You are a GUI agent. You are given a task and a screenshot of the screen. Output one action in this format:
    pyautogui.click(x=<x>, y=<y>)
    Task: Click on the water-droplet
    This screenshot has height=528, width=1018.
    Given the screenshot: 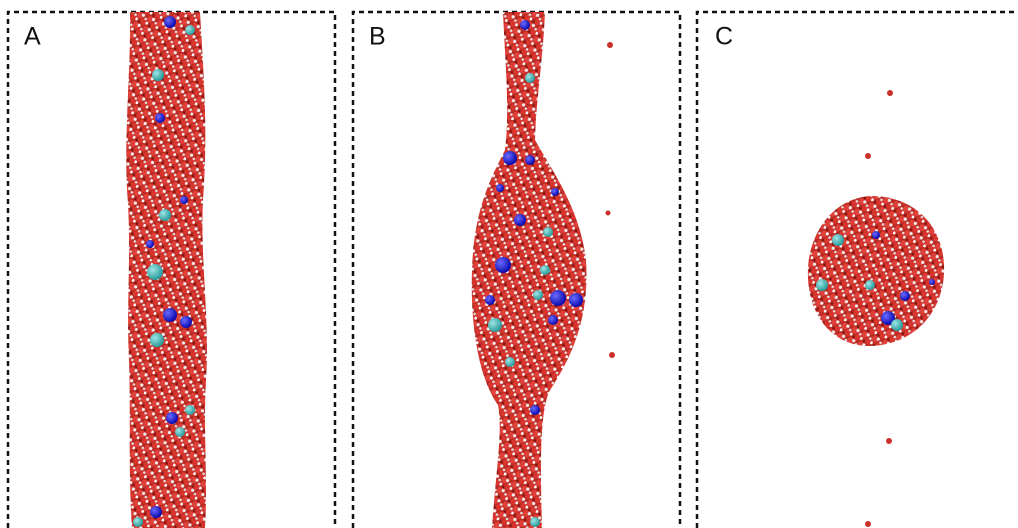 What is the action you would take?
    pyautogui.click(x=876, y=270)
    